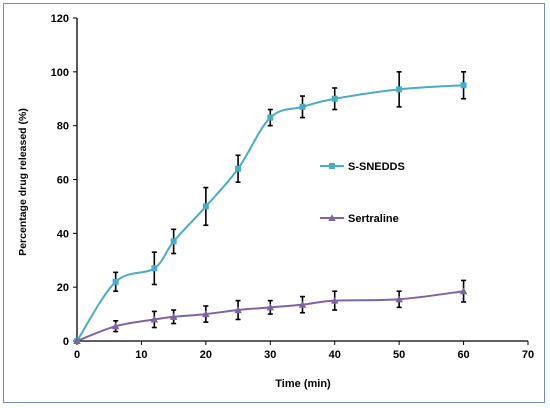  I want to click on x-tick-label: 30, so click(270, 355).